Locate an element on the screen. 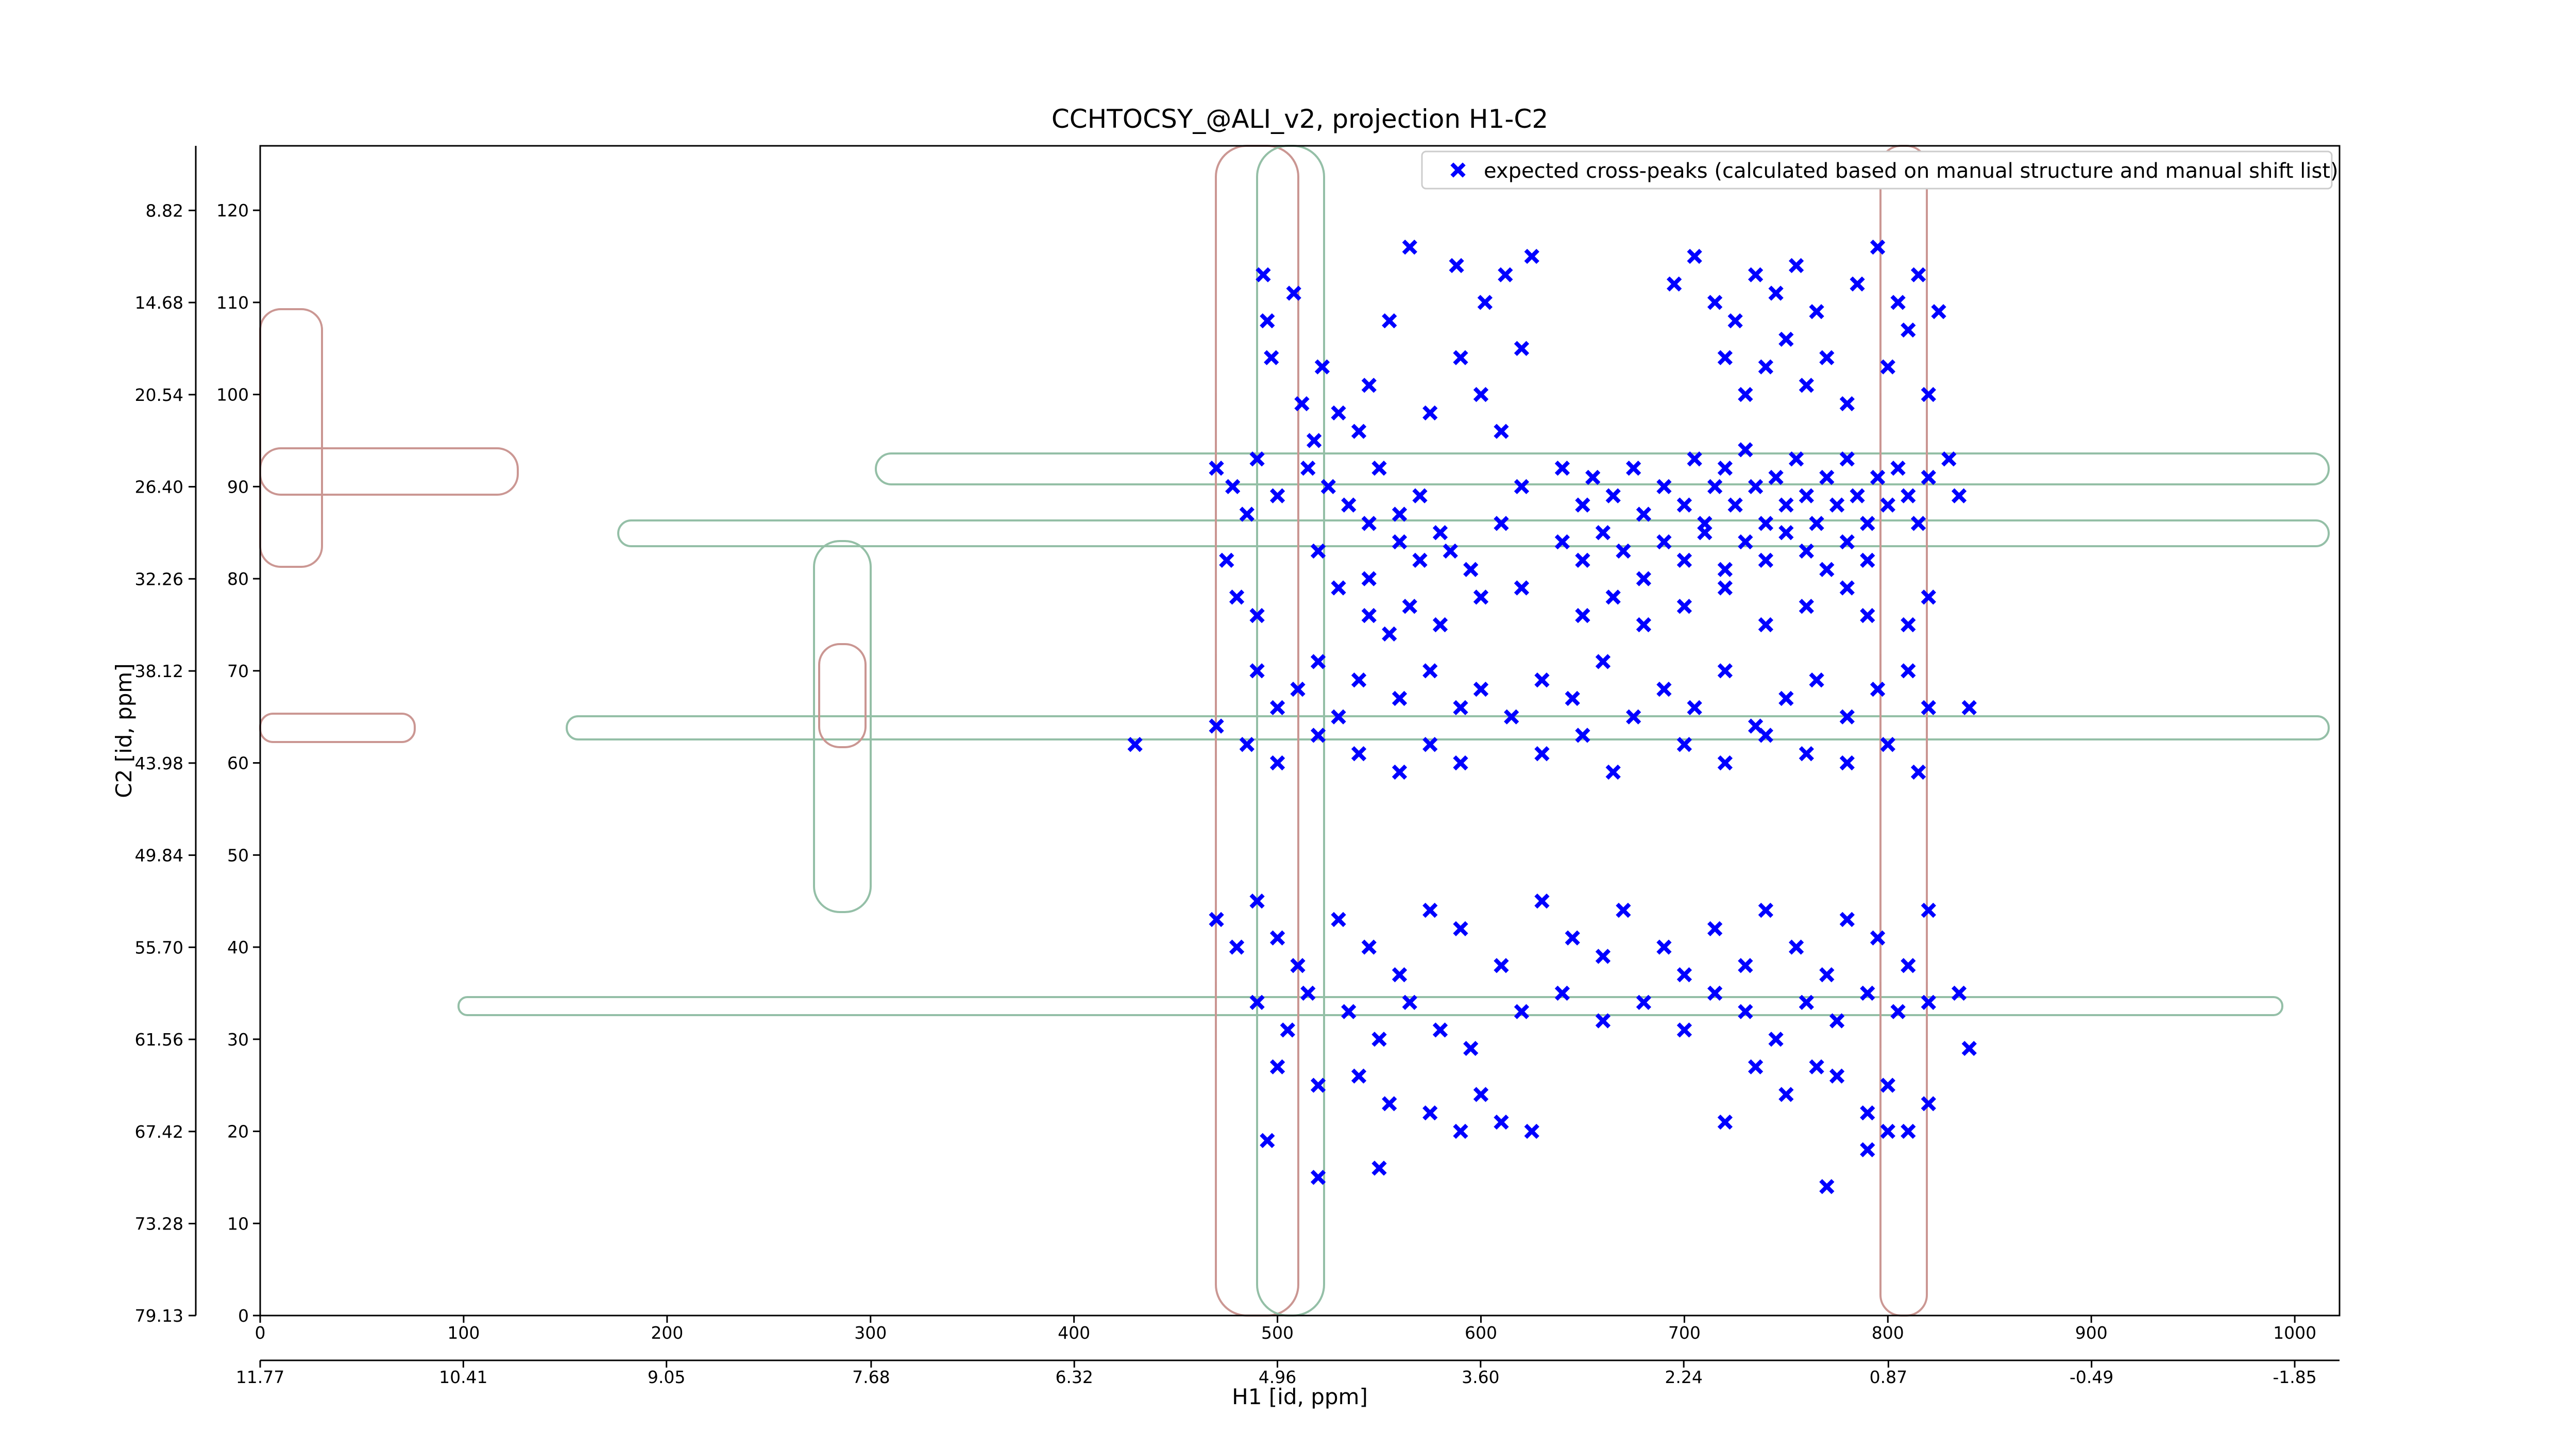 The image size is (2576, 1449). y-tick-label: 60 is located at coordinates (238, 763).